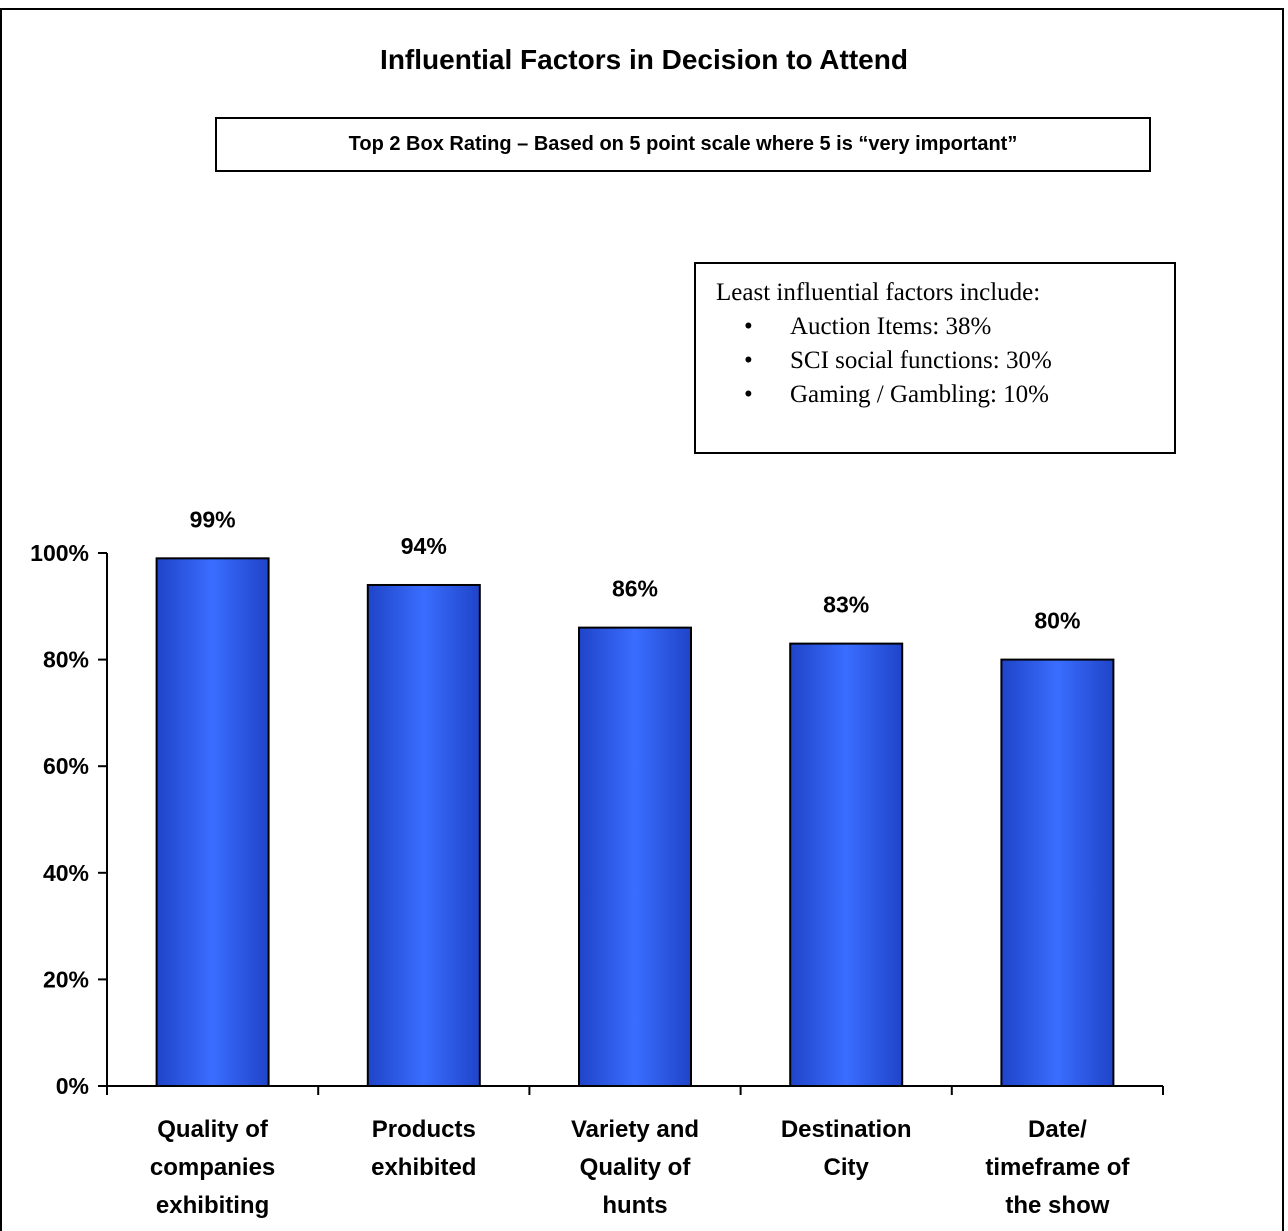 The image size is (1288, 1231). I want to click on category-label-line: Date/, so click(1057, 1129).